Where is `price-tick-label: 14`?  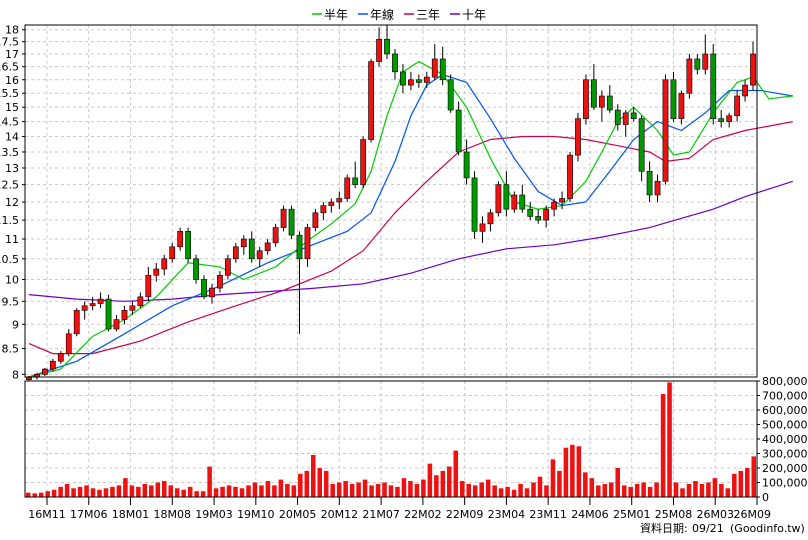 price-tick-label: 14 is located at coordinates (12, 137).